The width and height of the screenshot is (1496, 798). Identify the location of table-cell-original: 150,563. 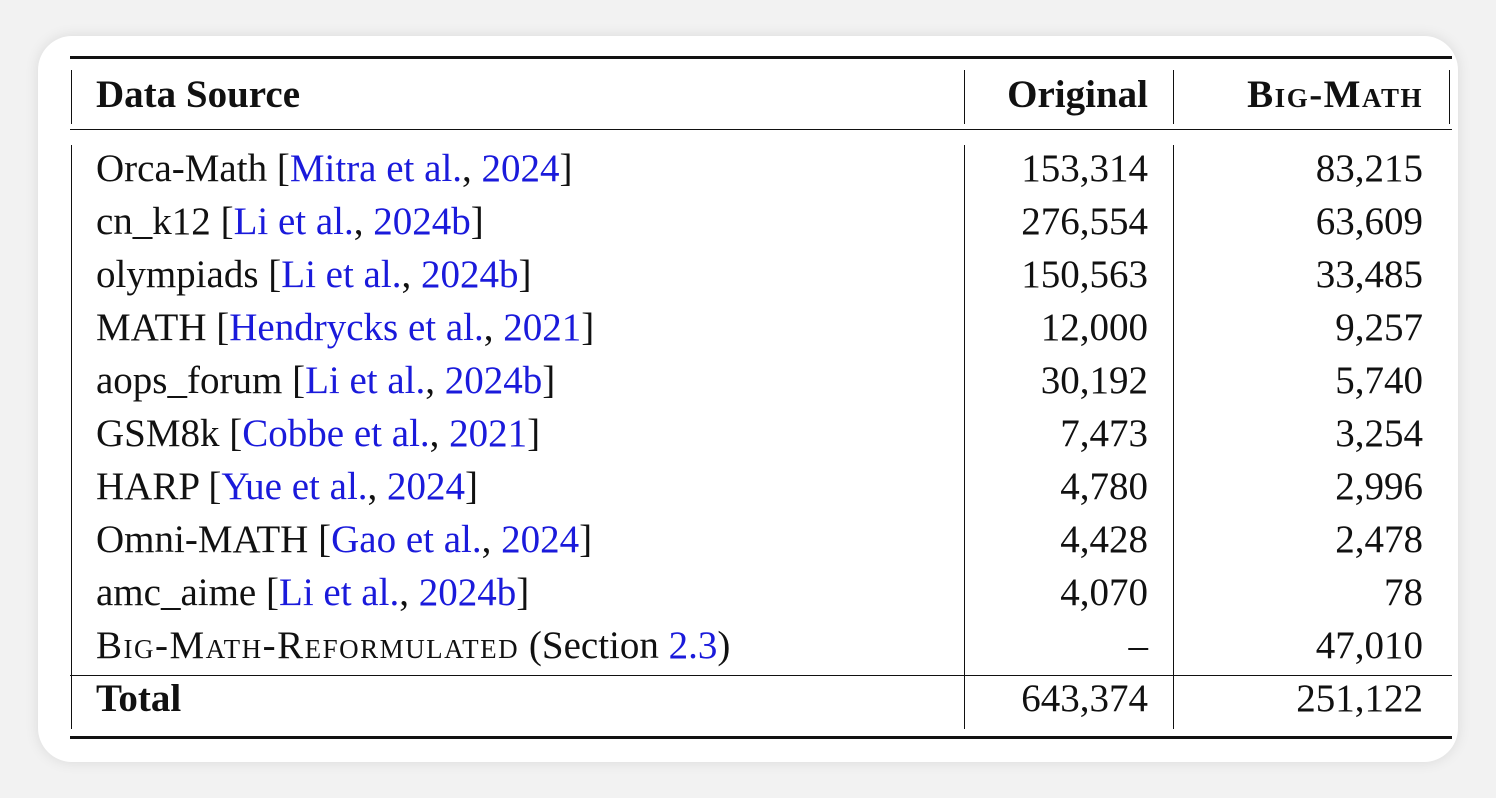
(1084, 274).